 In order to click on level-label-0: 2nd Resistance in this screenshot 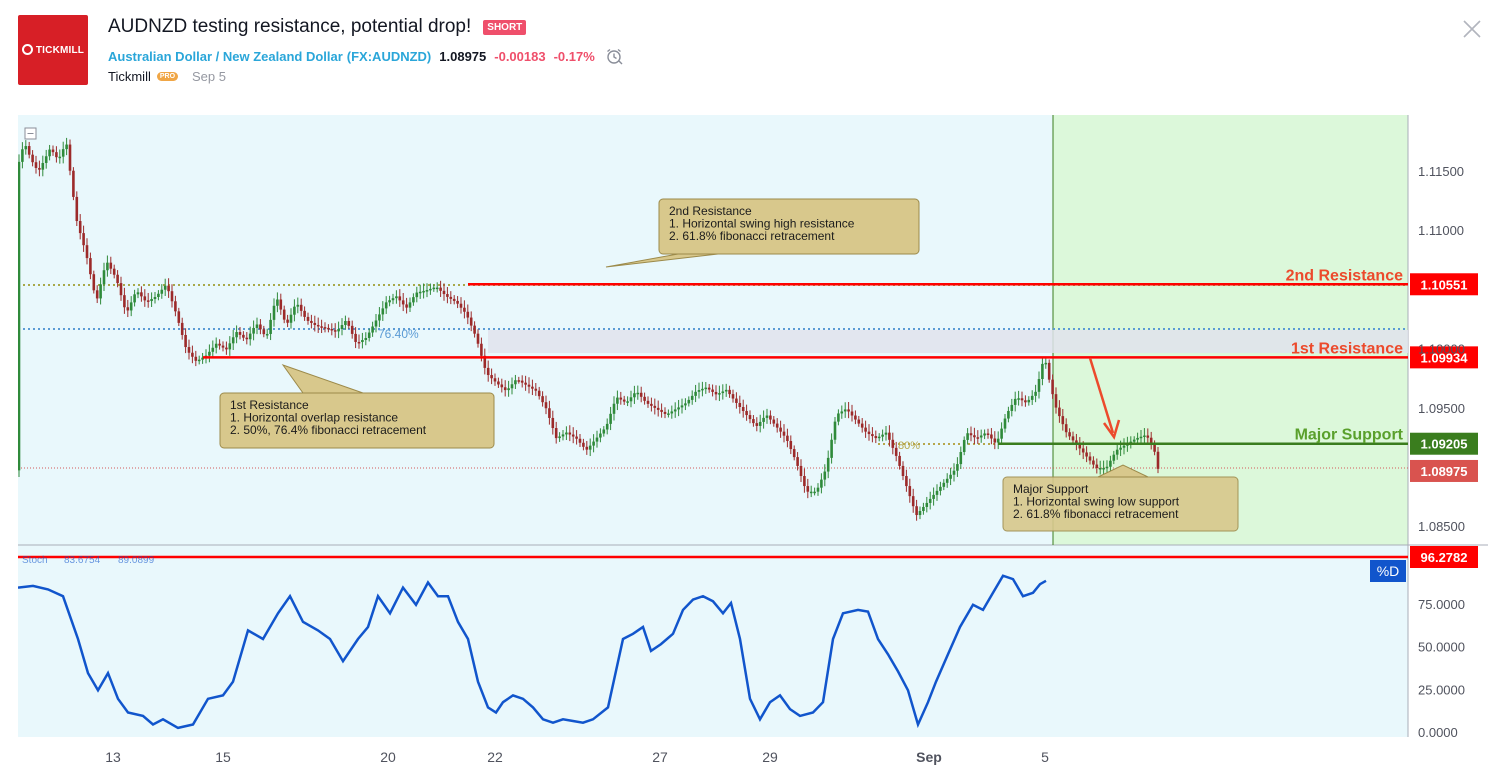, I will do `click(1344, 275)`.